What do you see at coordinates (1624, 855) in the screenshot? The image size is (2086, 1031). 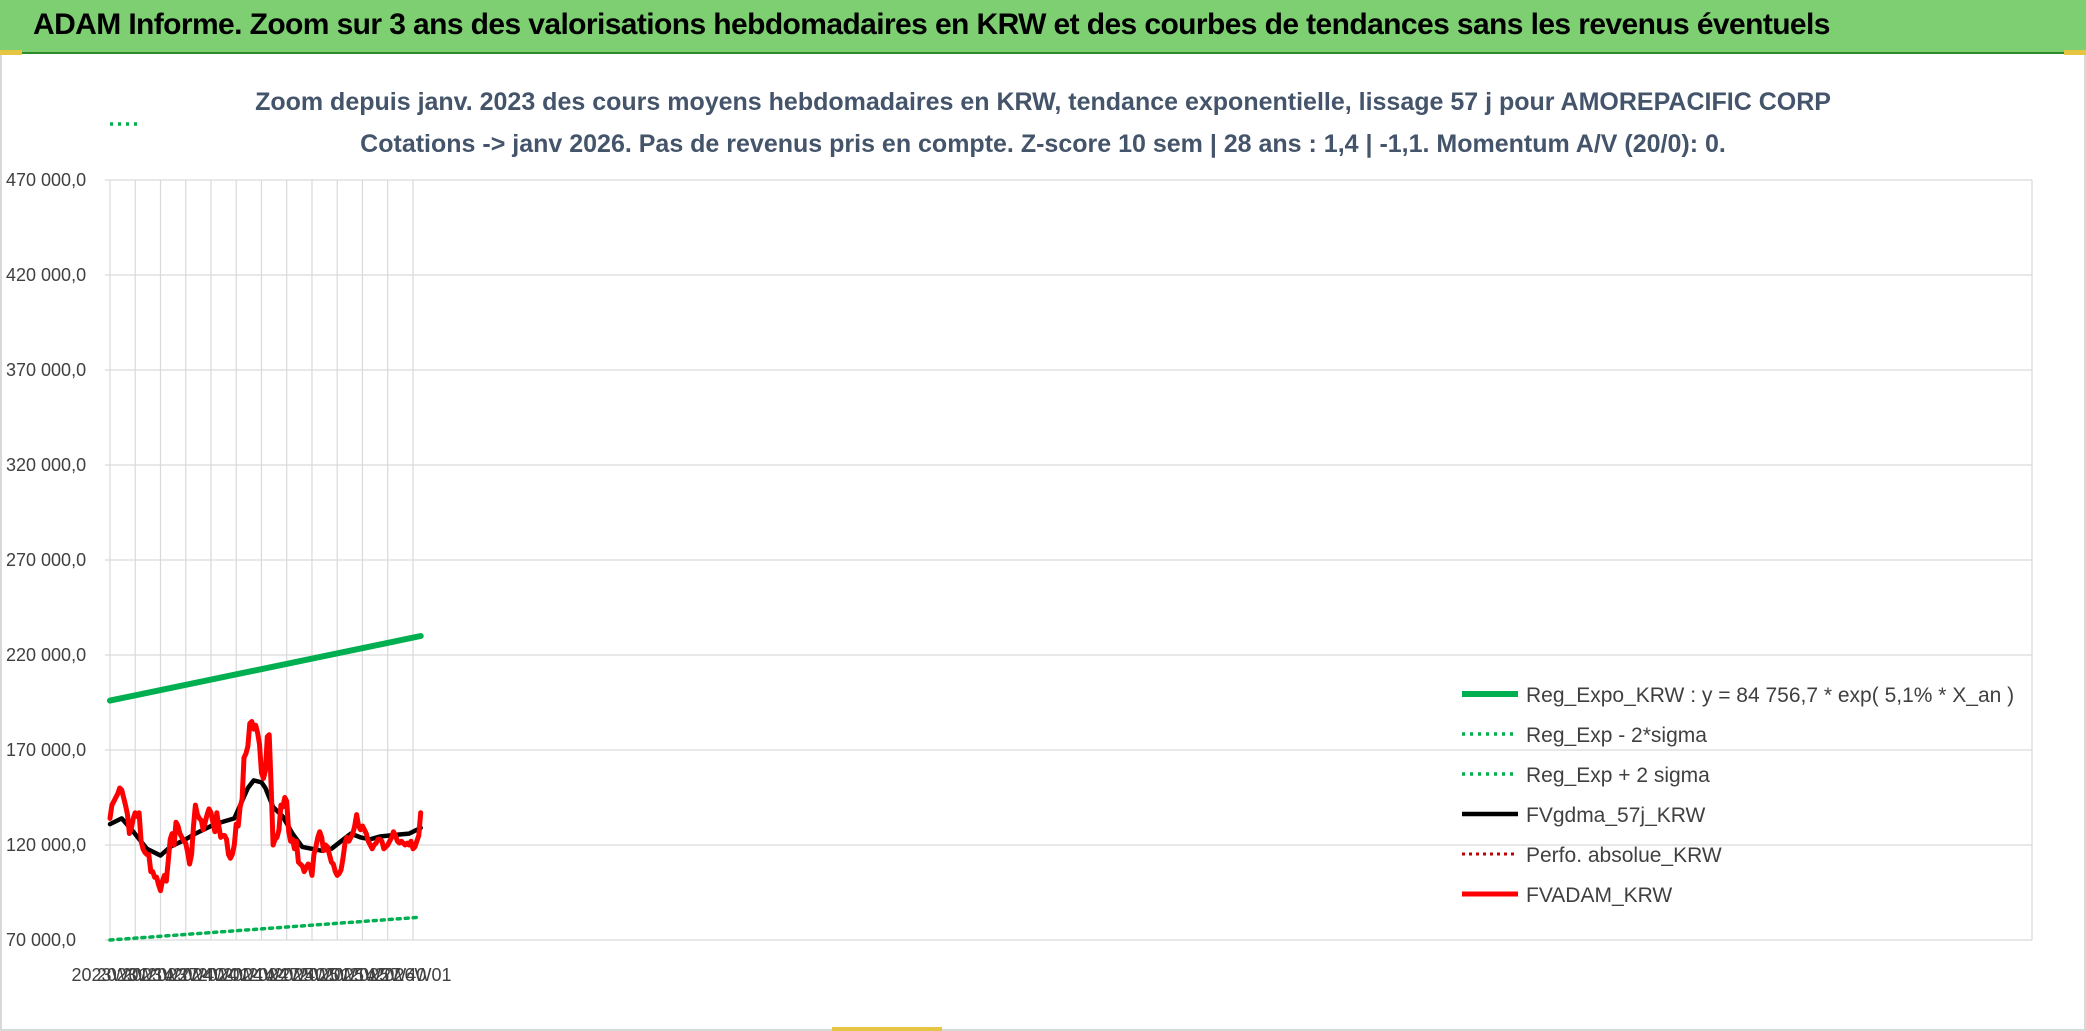 I see `legend-label-perf-absolute-line: Perfo. absolue_KRW` at bounding box center [1624, 855].